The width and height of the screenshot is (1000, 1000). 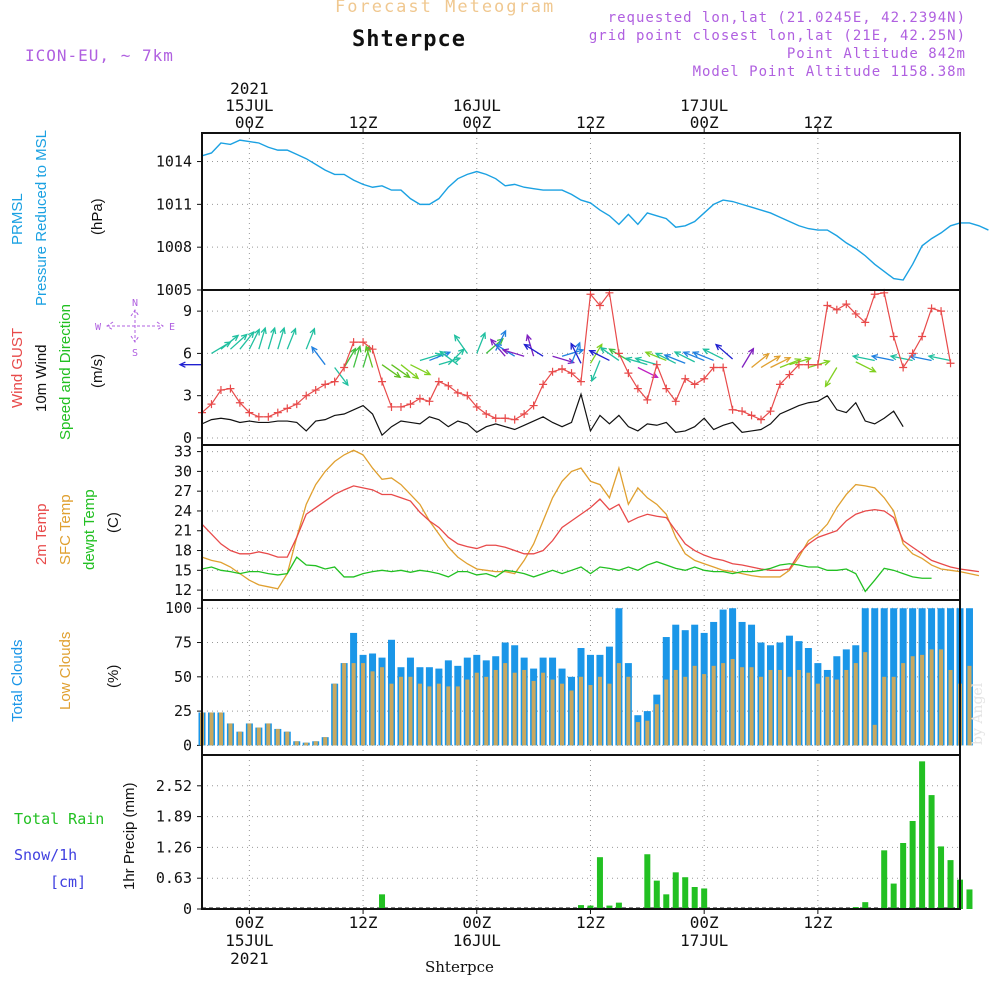 I want to click on total-clouds-bar, so click(x=875, y=677).